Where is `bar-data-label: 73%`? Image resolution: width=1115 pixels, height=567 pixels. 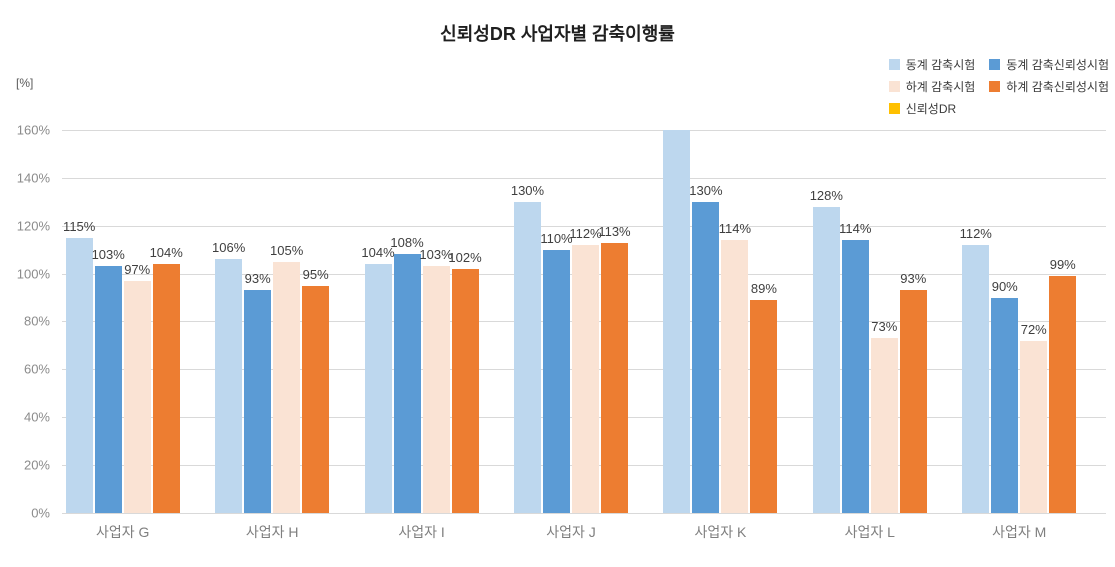
bar-data-label: 73% is located at coordinates (884, 326).